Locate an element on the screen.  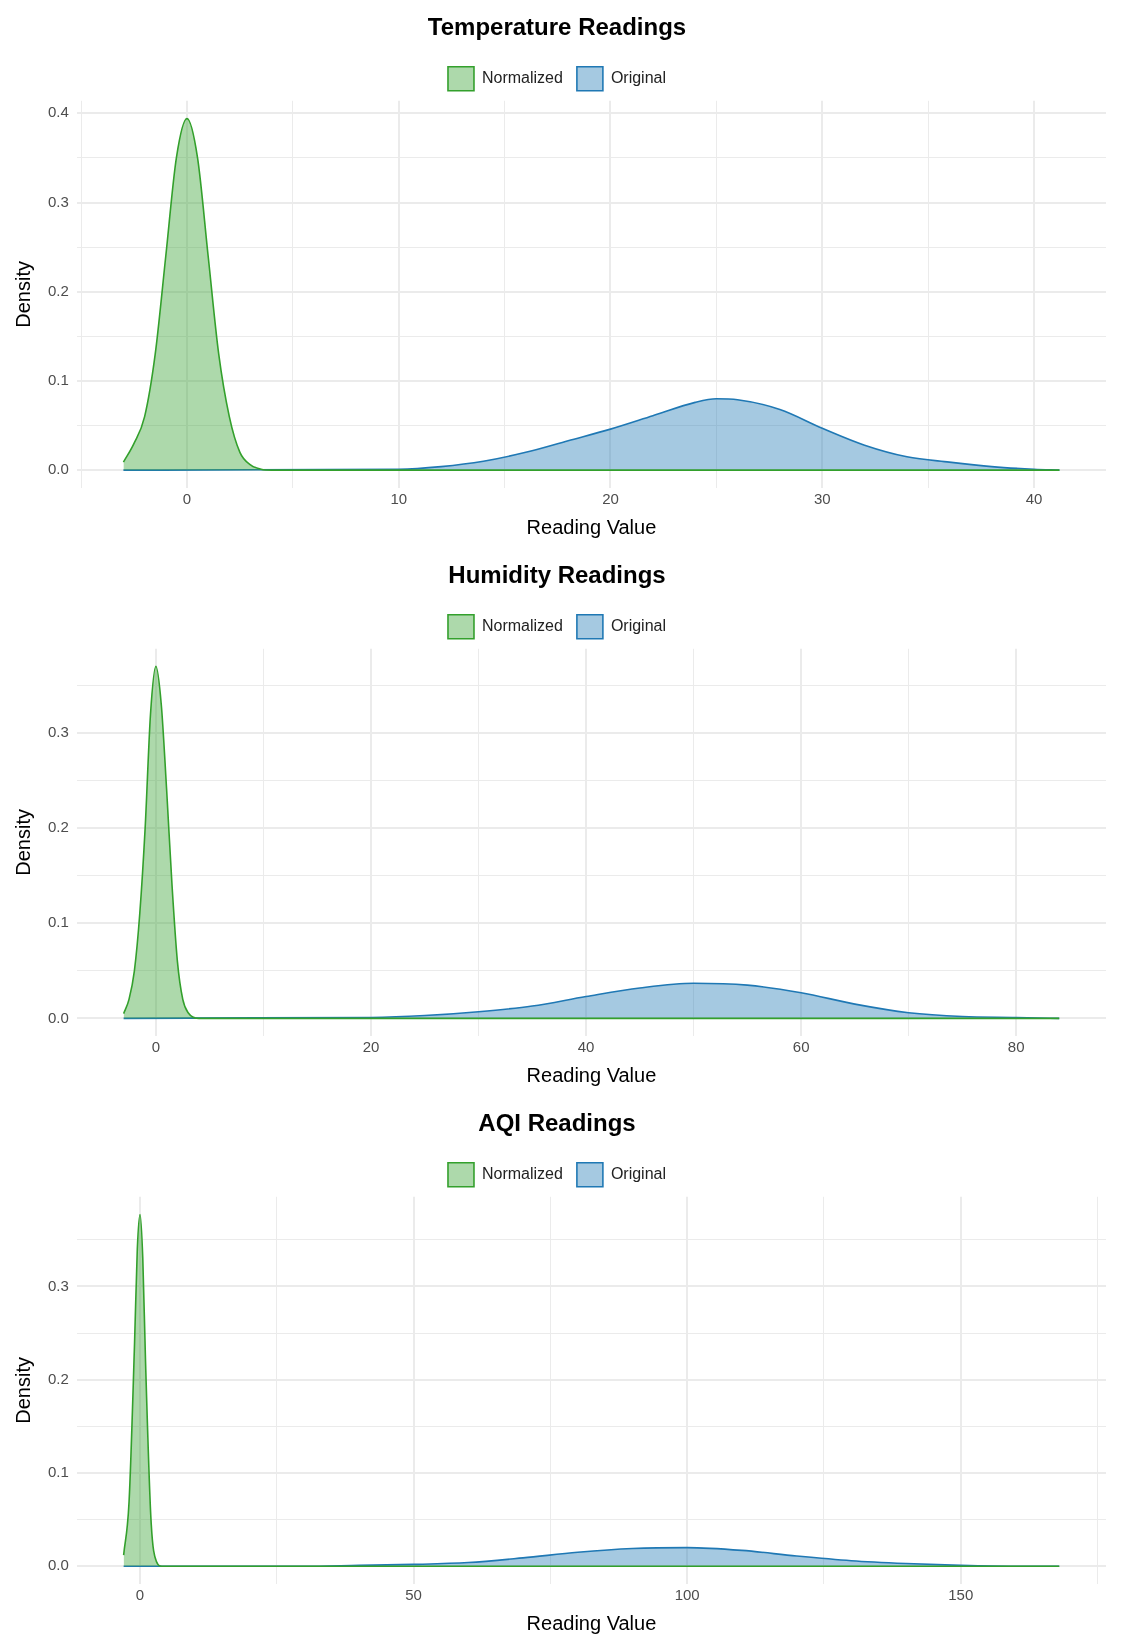
x-tick-label: 100 is located at coordinates (687, 1595).